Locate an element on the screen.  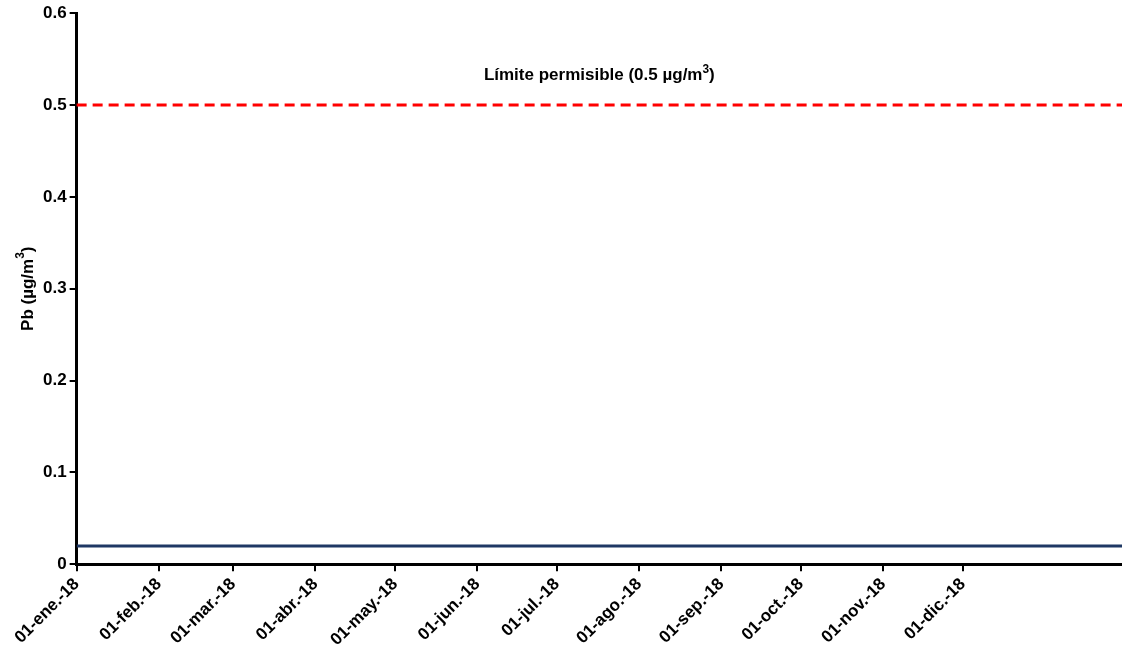
y-tick-label: 0.3 is located at coordinates (54, 288).